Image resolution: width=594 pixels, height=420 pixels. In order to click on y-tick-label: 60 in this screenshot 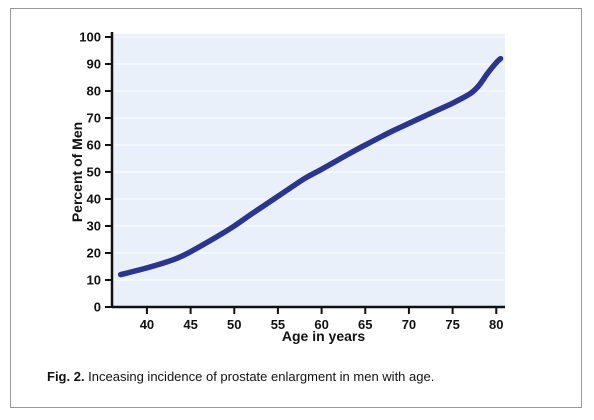, I will do `click(94, 145)`.